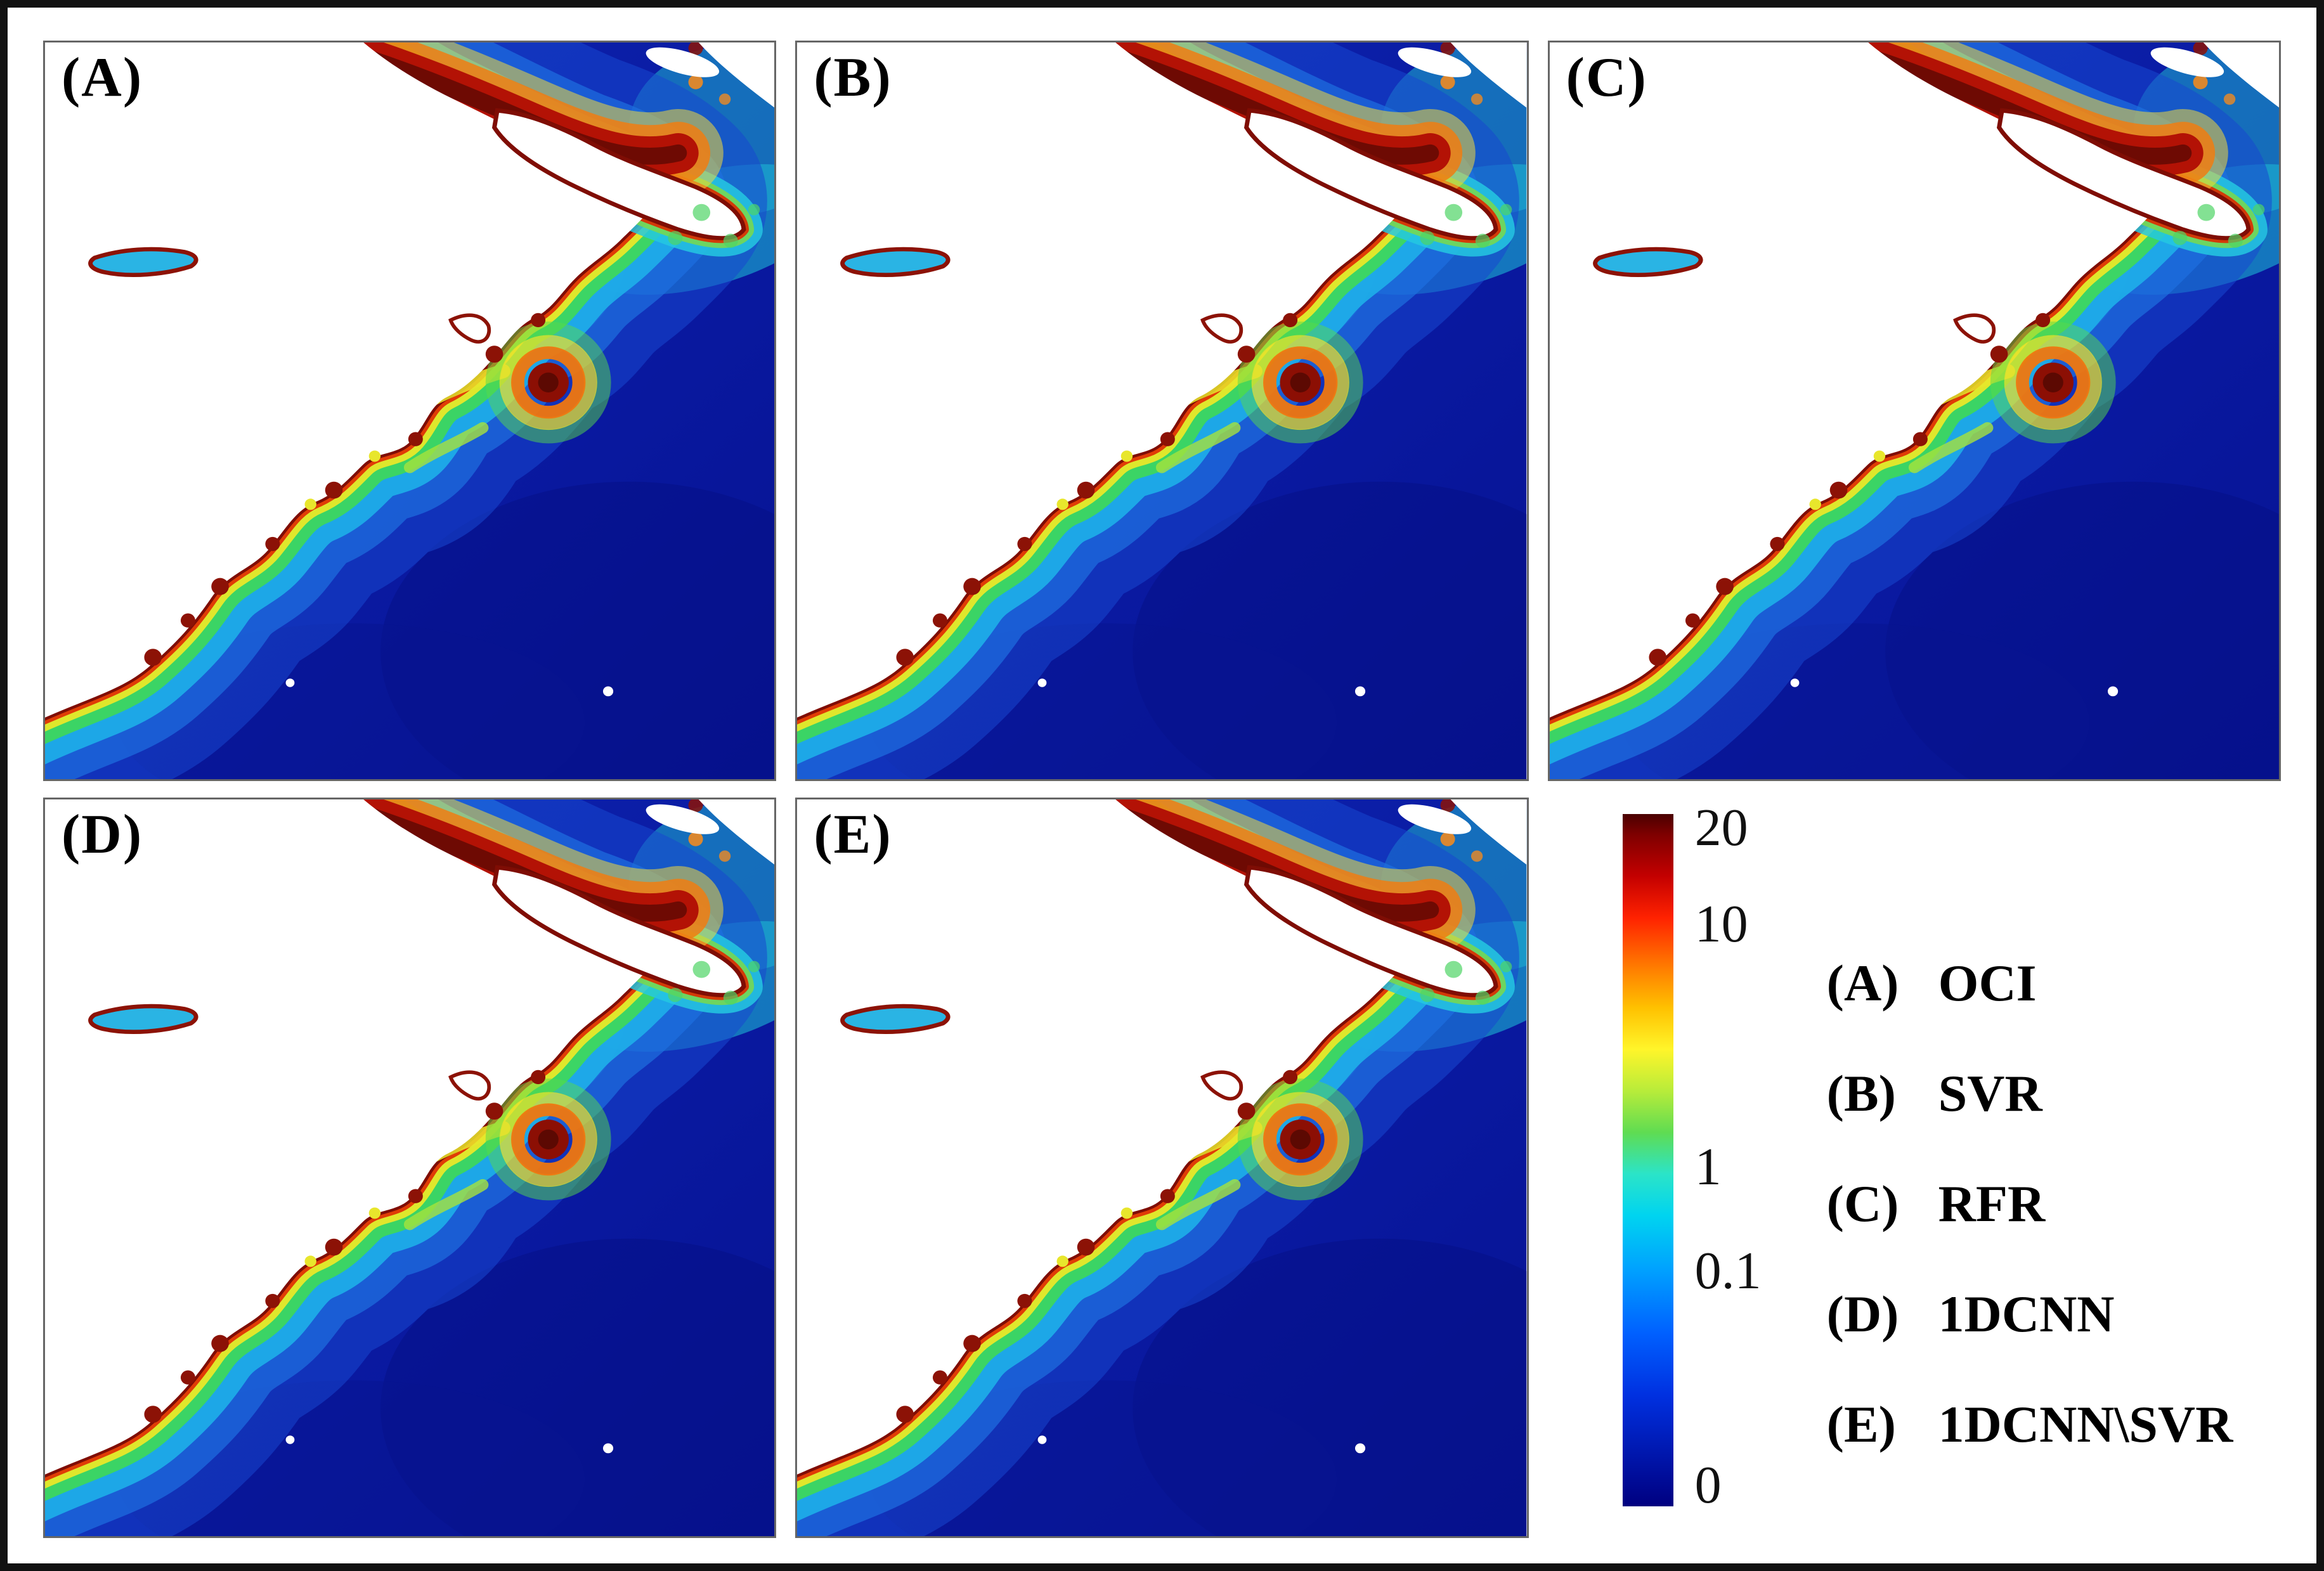 The image size is (2324, 1571). What do you see at coordinates (1861, 1424) in the screenshot?
I see `legend-key: (E)` at bounding box center [1861, 1424].